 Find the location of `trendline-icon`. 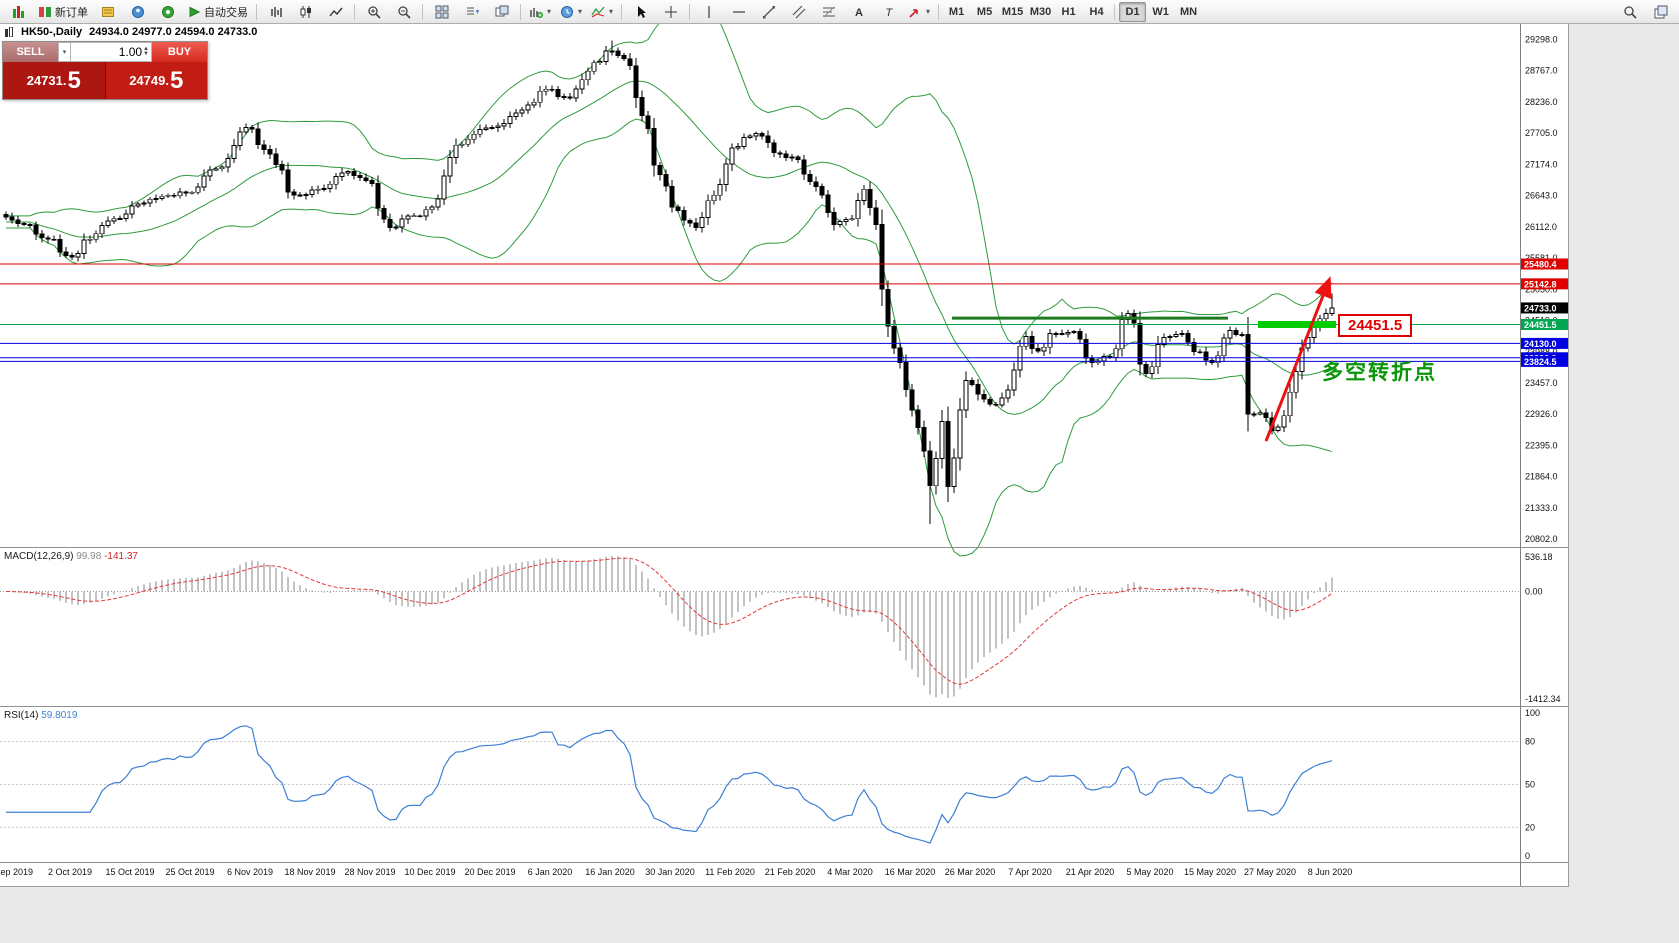

trendline-icon is located at coordinates (768, 11).